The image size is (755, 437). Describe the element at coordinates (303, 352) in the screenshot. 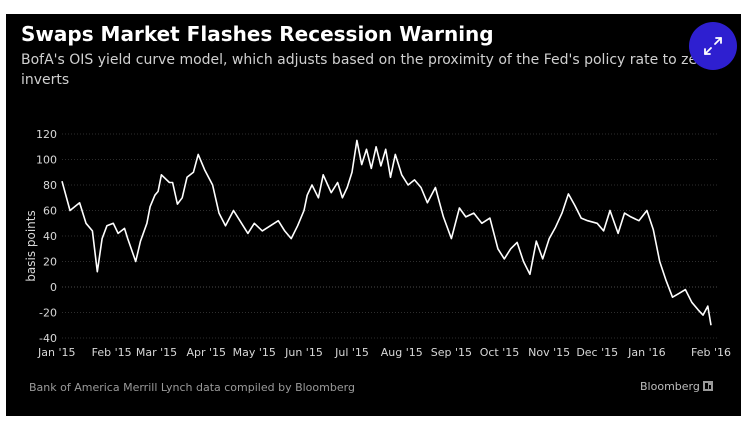

I see `x-tick-label: Jun '15` at that location.